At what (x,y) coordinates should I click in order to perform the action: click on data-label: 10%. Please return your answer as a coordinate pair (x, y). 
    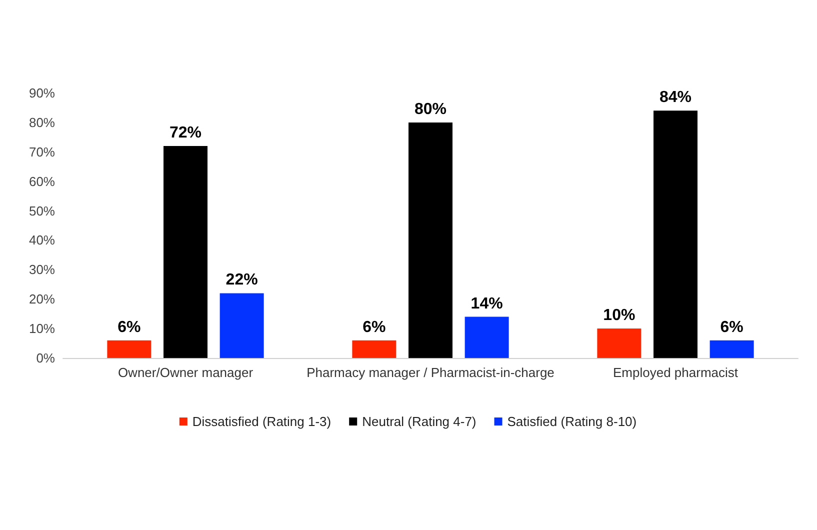
    Looking at the image, I should click on (619, 315).